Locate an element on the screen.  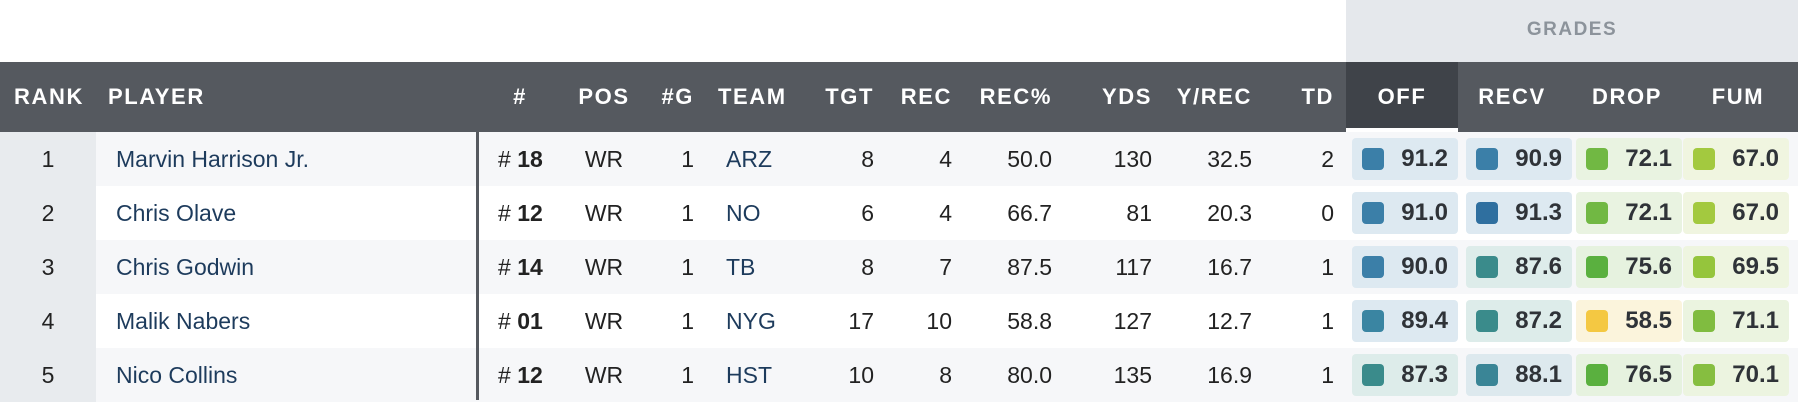
yards-value: 81 is located at coordinates (1139, 213).